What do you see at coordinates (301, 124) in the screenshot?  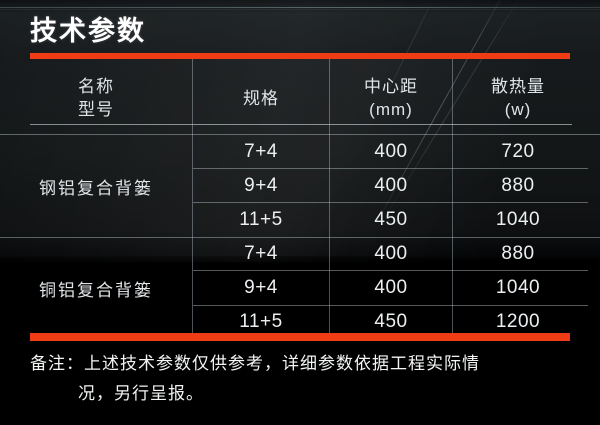 I see `header-underline` at bounding box center [301, 124].